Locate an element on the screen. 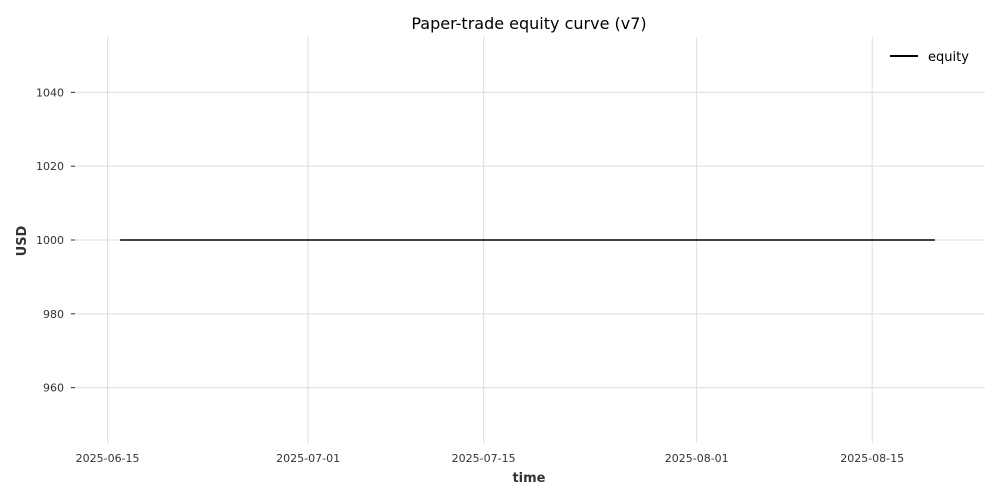 This screenshot has height=500, width=1000. x-tick-label: 2025-08-01 is located at coordinates (697, 458).